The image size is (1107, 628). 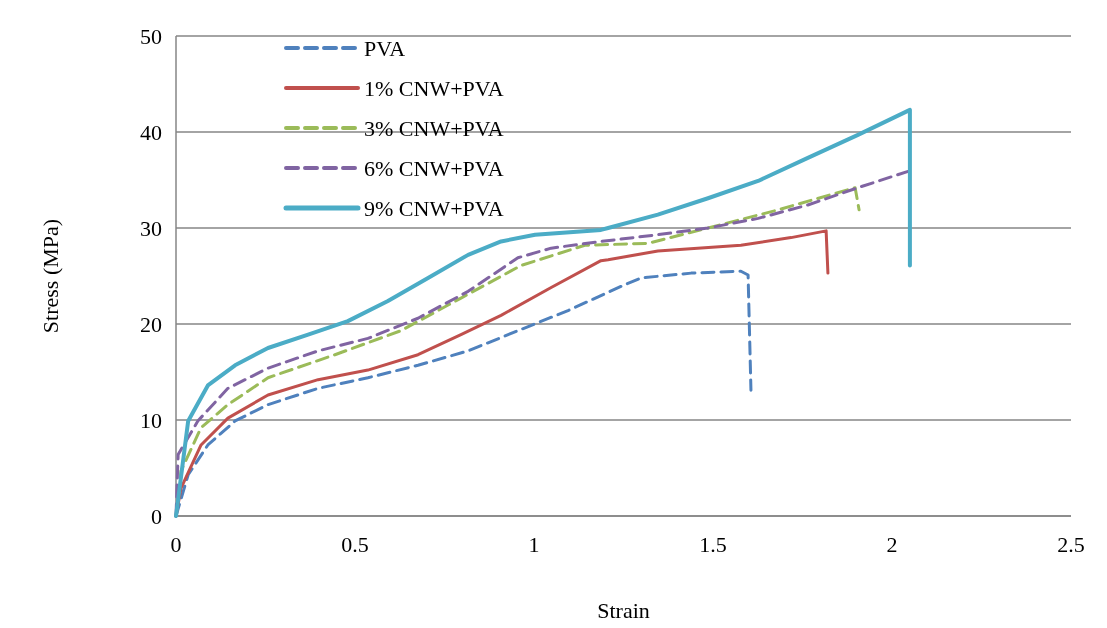 I want to click on legend-label: 9% CNW+PVA, so click(x=434, y=208).